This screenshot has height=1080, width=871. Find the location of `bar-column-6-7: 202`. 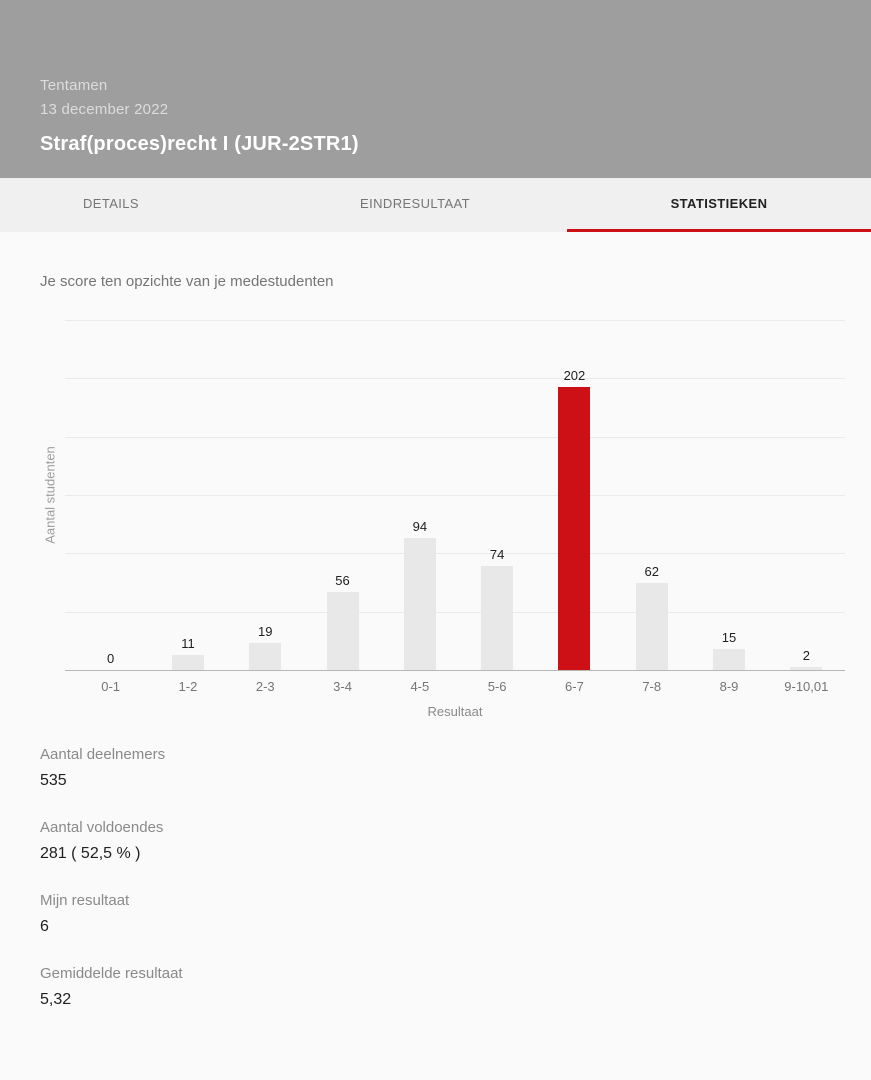

bar-column-6-7: 202 is located at coordinates (574, 495).